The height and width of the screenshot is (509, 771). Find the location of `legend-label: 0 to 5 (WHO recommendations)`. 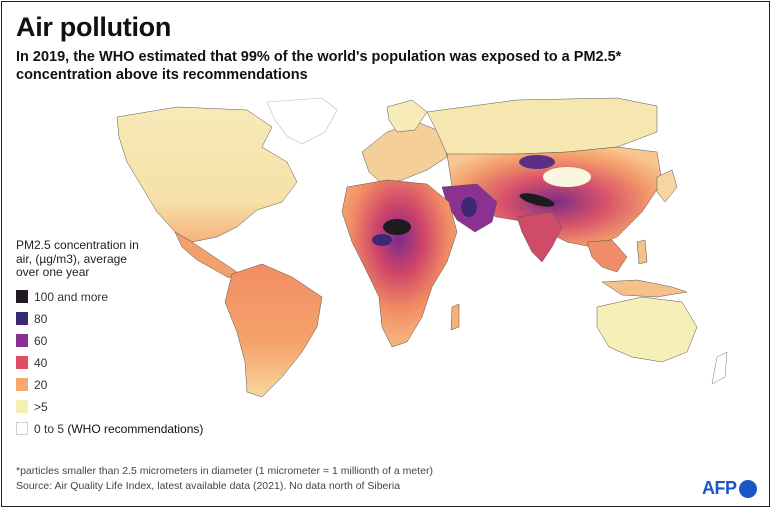

legend-label: 0 to 5 (WHO recommendations) is located at coordinates (118, 429).